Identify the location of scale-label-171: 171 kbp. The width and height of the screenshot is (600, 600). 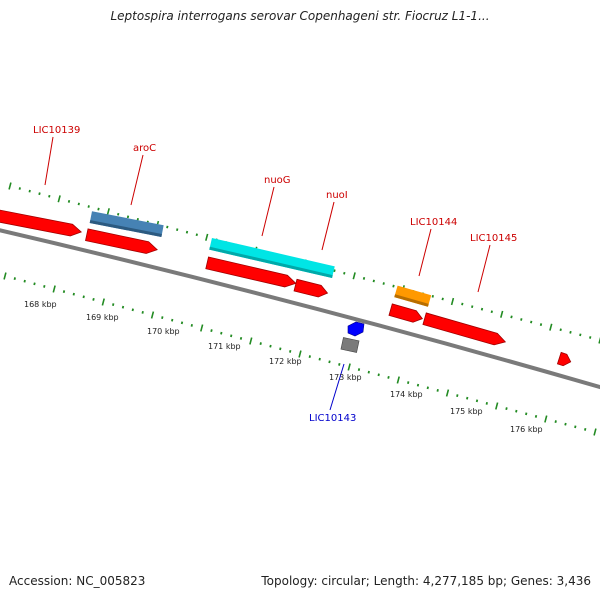
(224, 346).